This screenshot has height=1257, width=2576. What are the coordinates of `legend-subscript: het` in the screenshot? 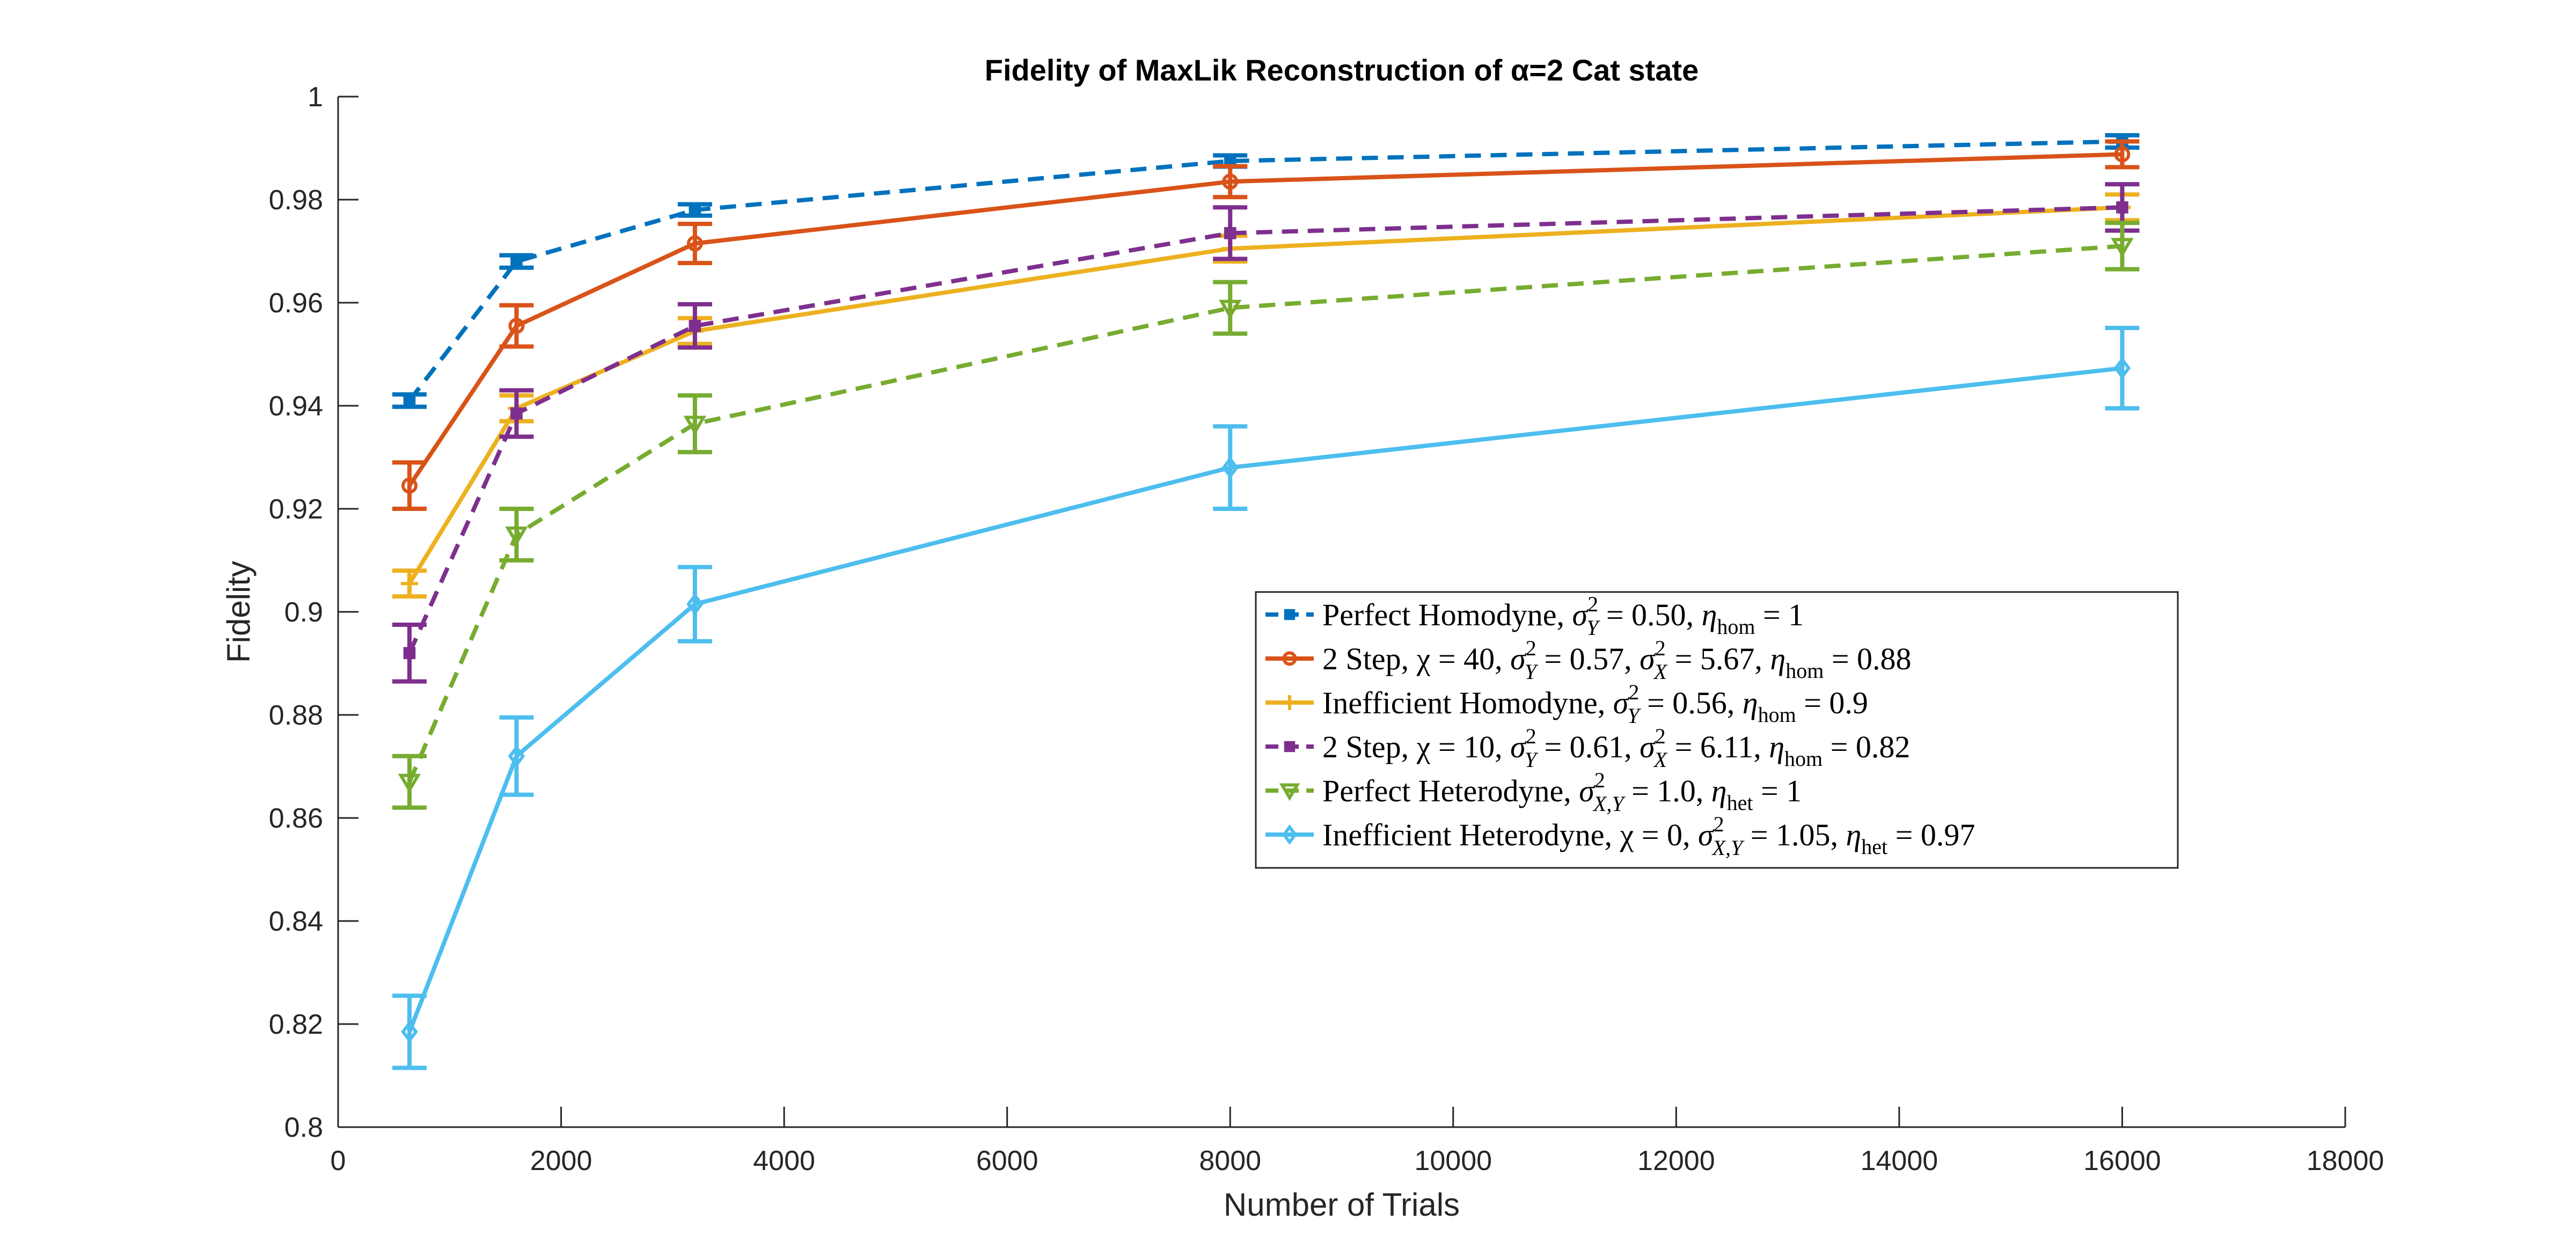 It's located at (1740, 803).